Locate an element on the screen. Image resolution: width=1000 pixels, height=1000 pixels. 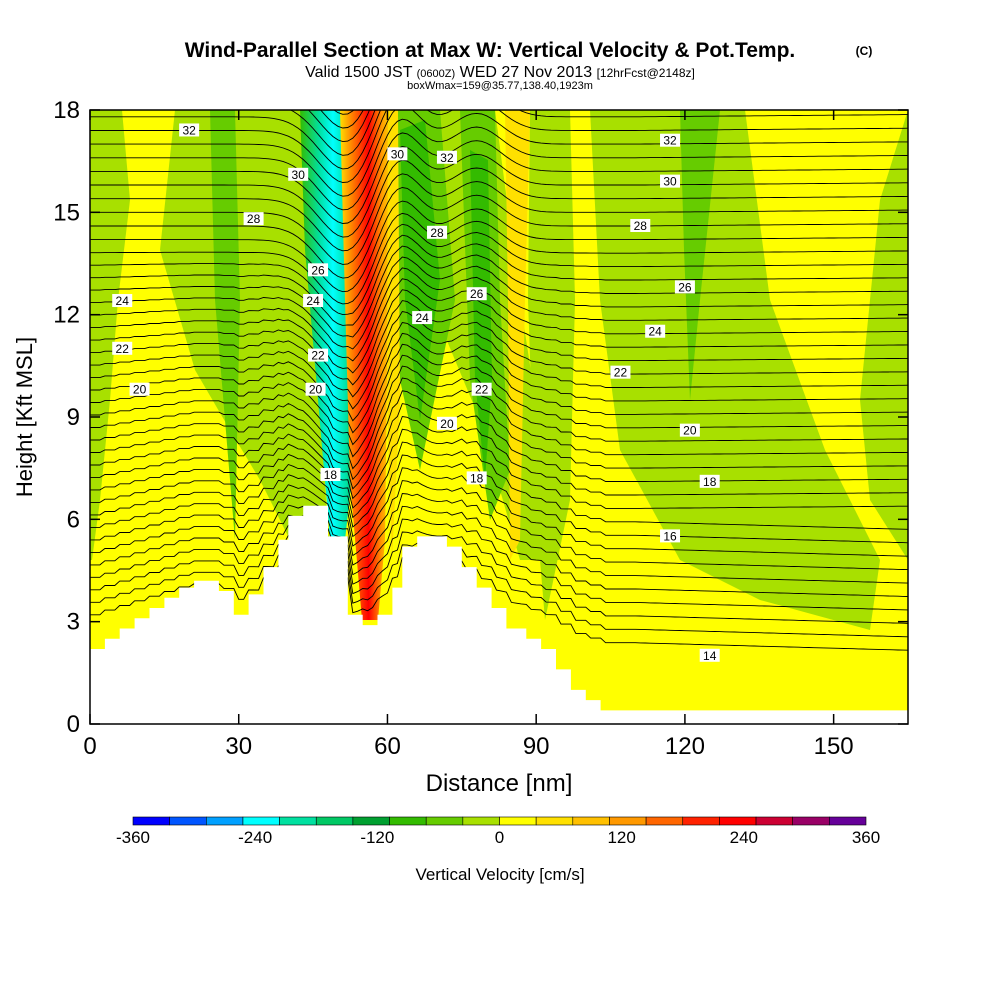
y-tick-label: 3 is located at coordinates (73, 622).